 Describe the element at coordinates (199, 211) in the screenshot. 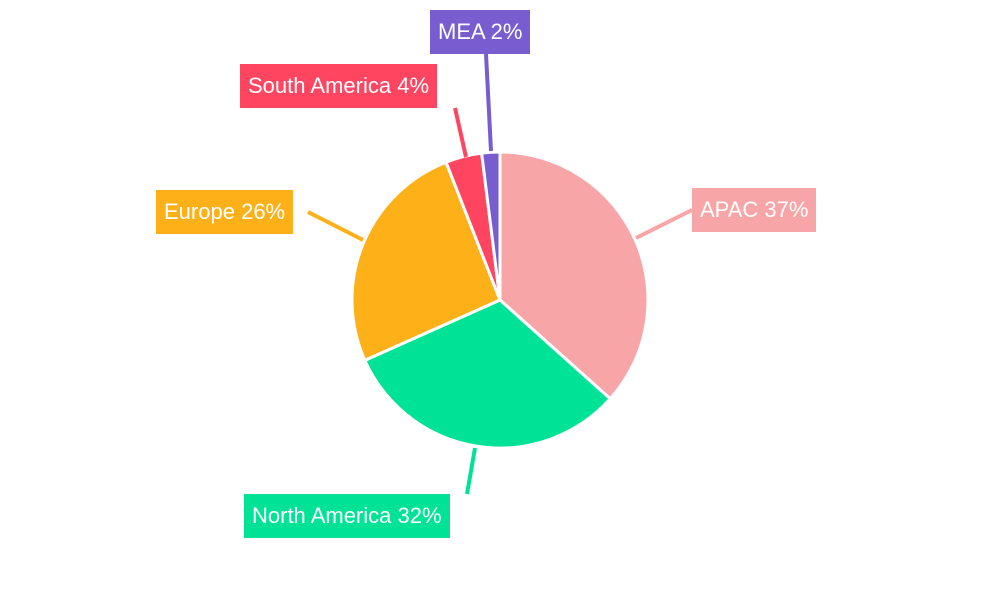

I see `data-label-name: Europe` at that location.